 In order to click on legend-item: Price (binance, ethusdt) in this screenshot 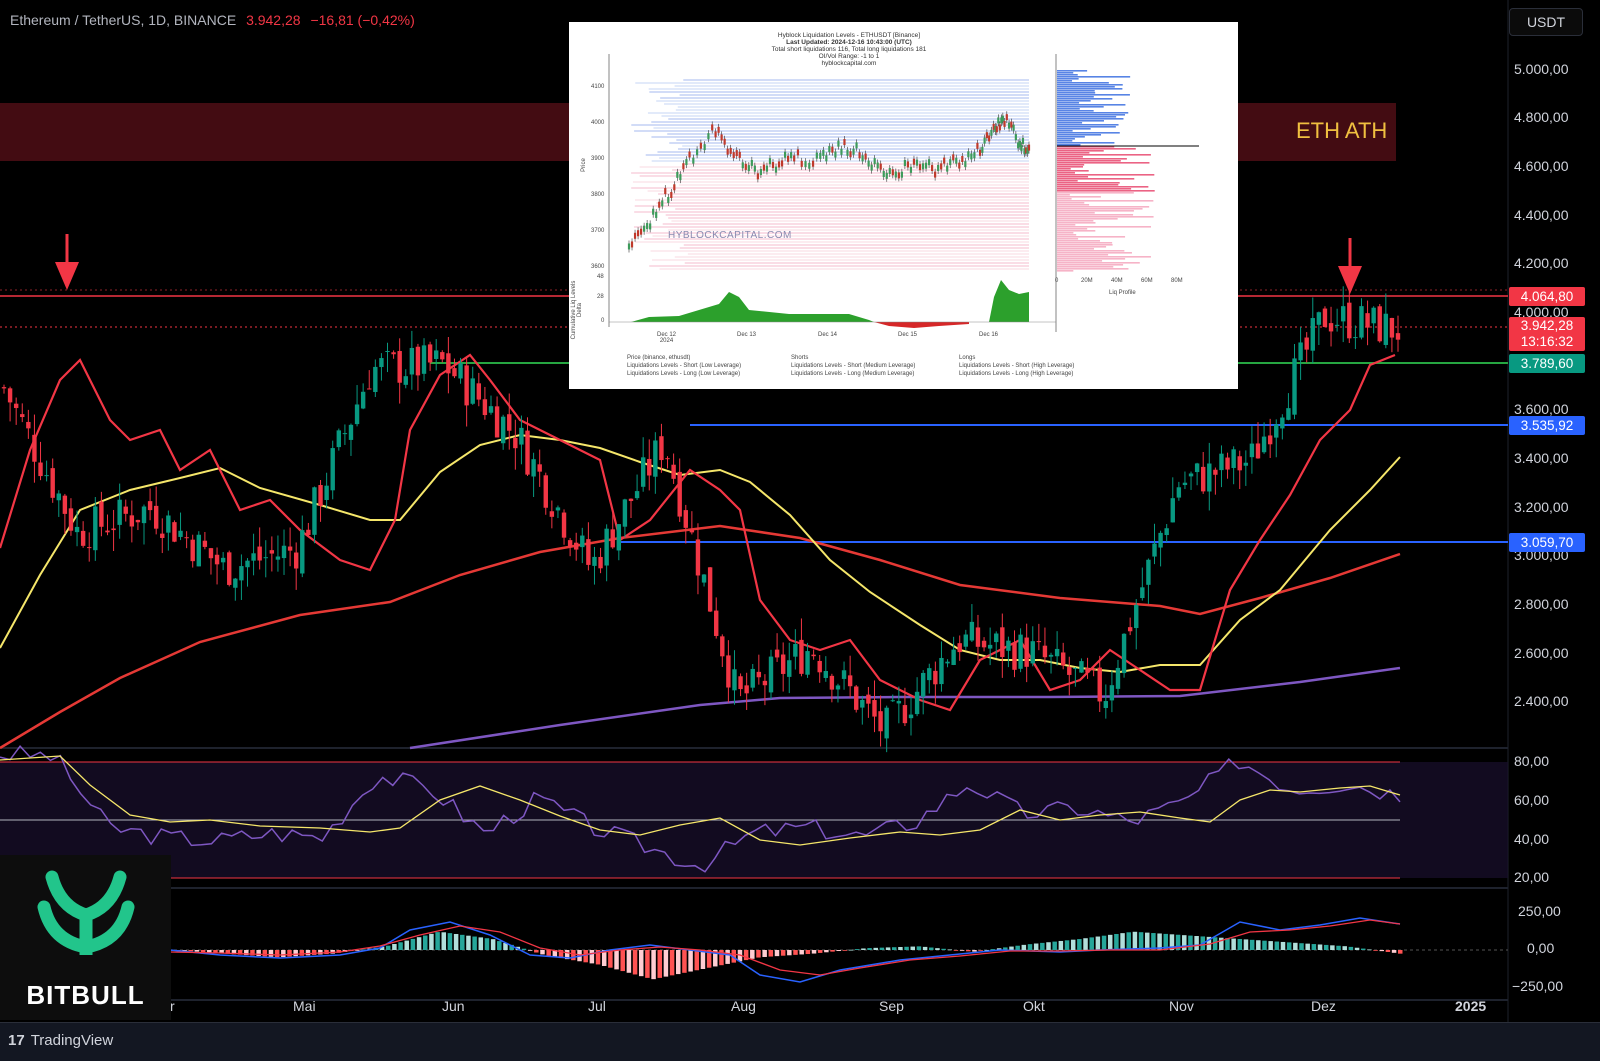, I will do `click(659, 358)`.